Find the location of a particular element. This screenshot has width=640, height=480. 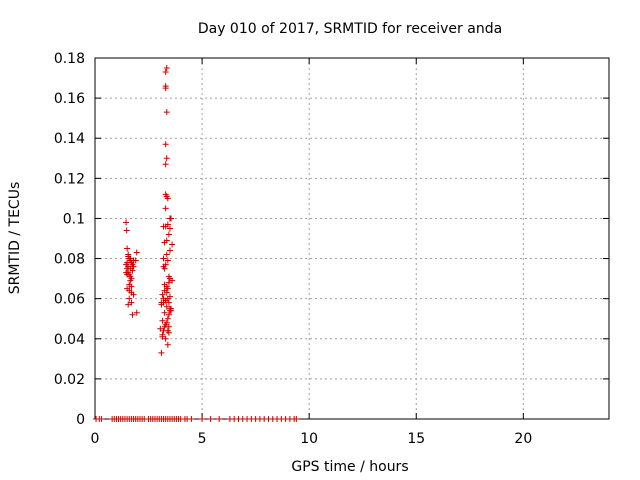

x-tick-label: 0 is located at coordinates (95, 439).